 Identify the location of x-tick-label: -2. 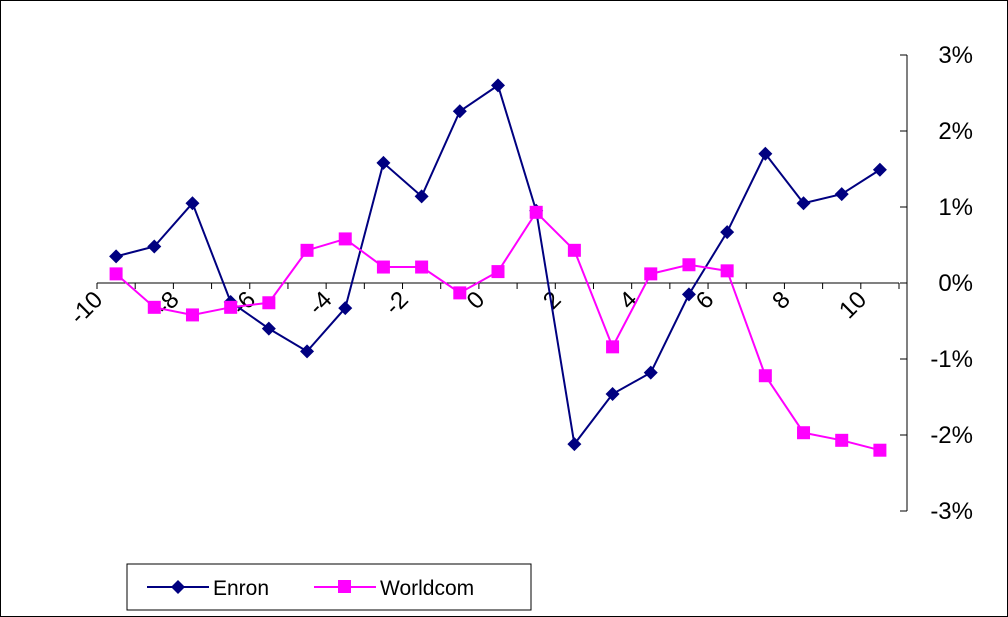
(397, 303).